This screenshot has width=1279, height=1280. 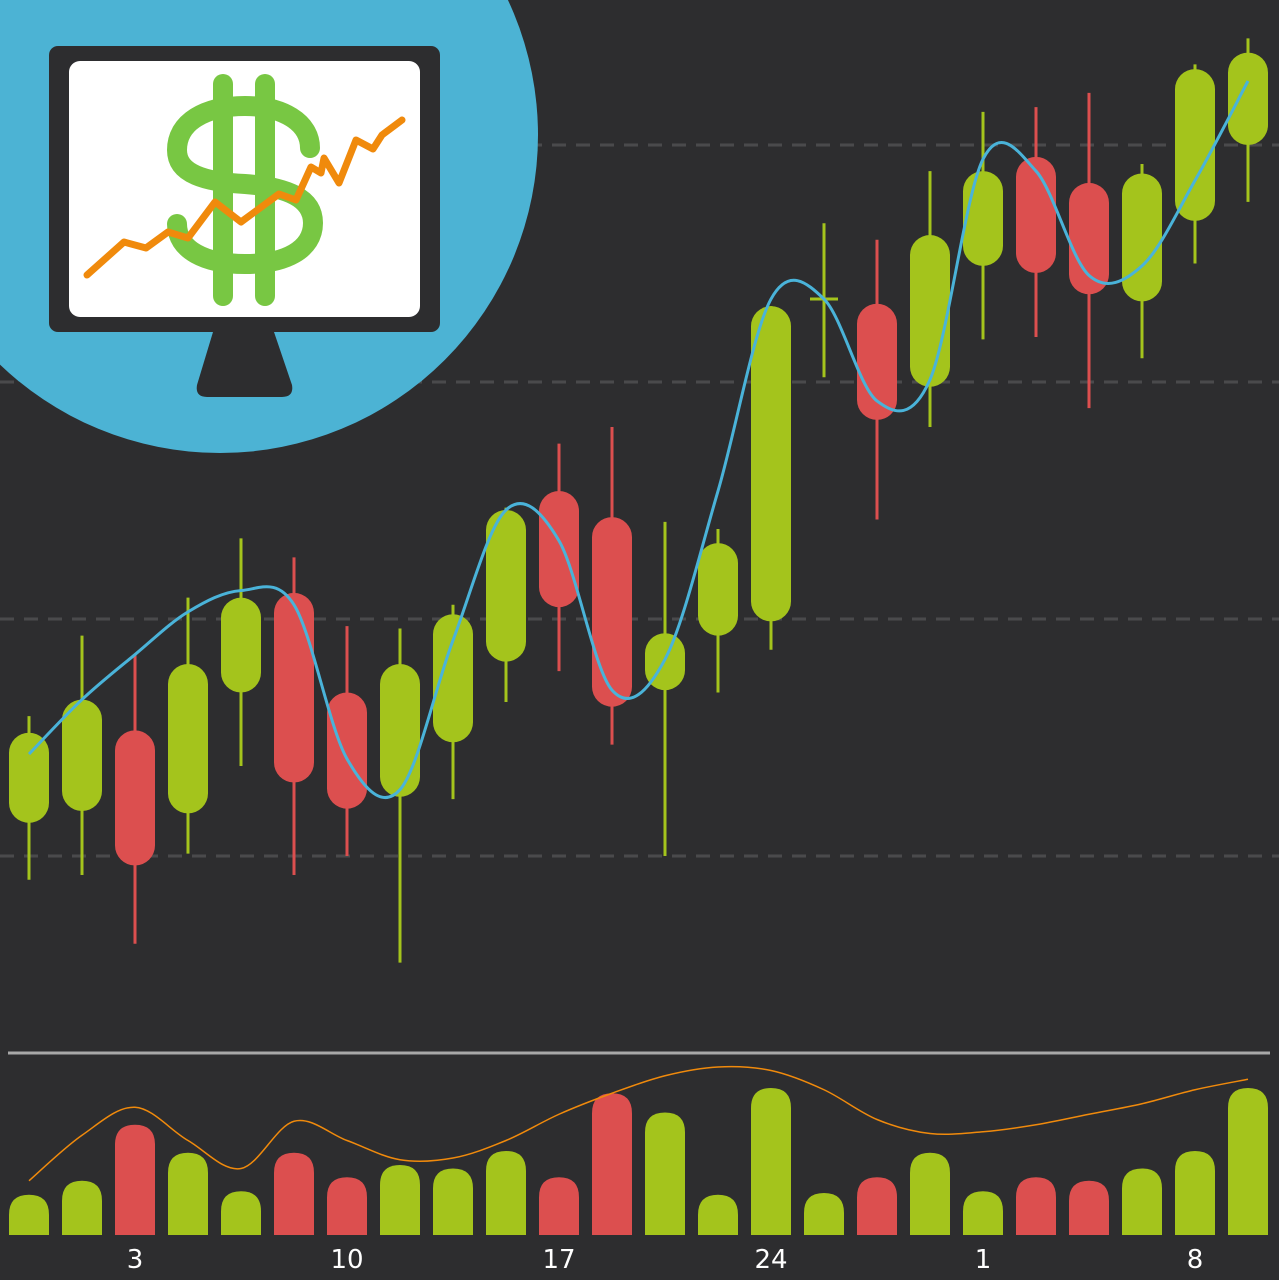 What do you see at coordinates (638, 1123) in the screenshot?
I see `volume-average-line` at bounding box center [638, 1123].